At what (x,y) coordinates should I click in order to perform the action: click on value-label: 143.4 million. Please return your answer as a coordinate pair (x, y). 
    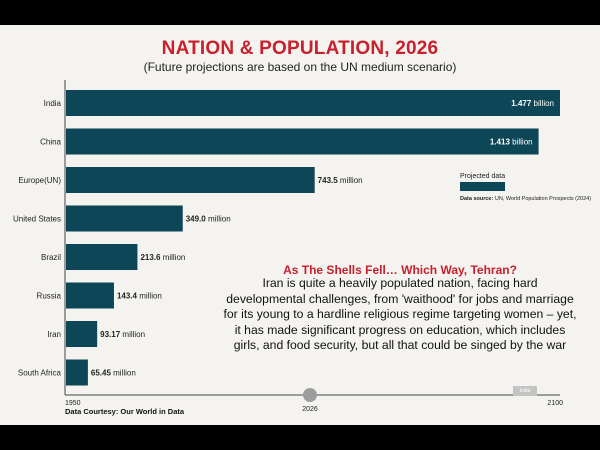
    Looking at the image, I should click on (139, 296).